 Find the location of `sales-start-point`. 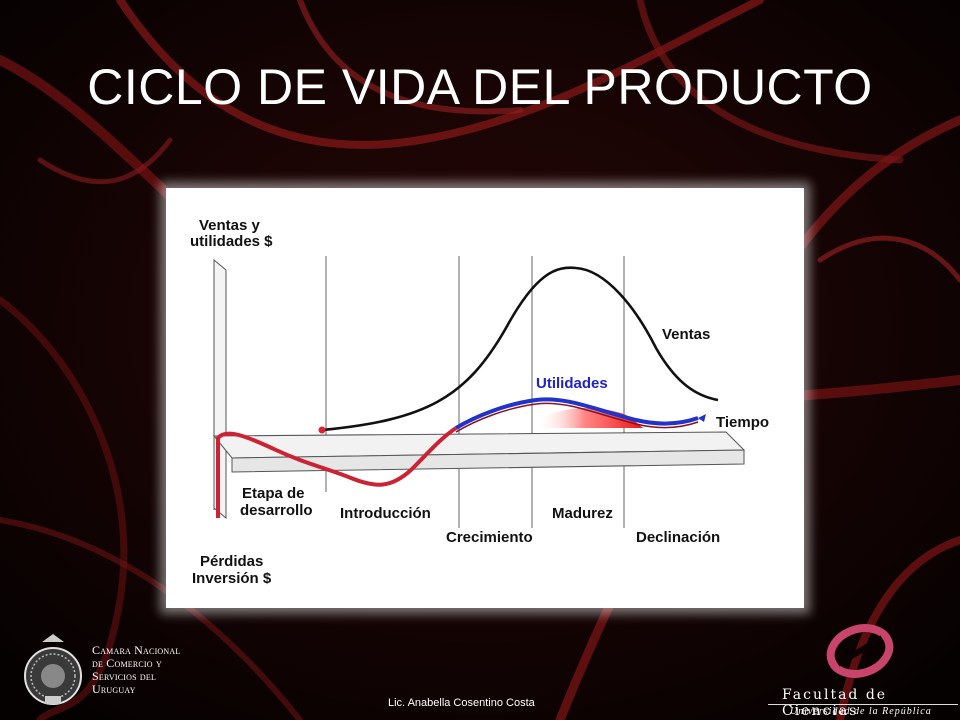

sales-start-point is located at coordinates (322, 430).